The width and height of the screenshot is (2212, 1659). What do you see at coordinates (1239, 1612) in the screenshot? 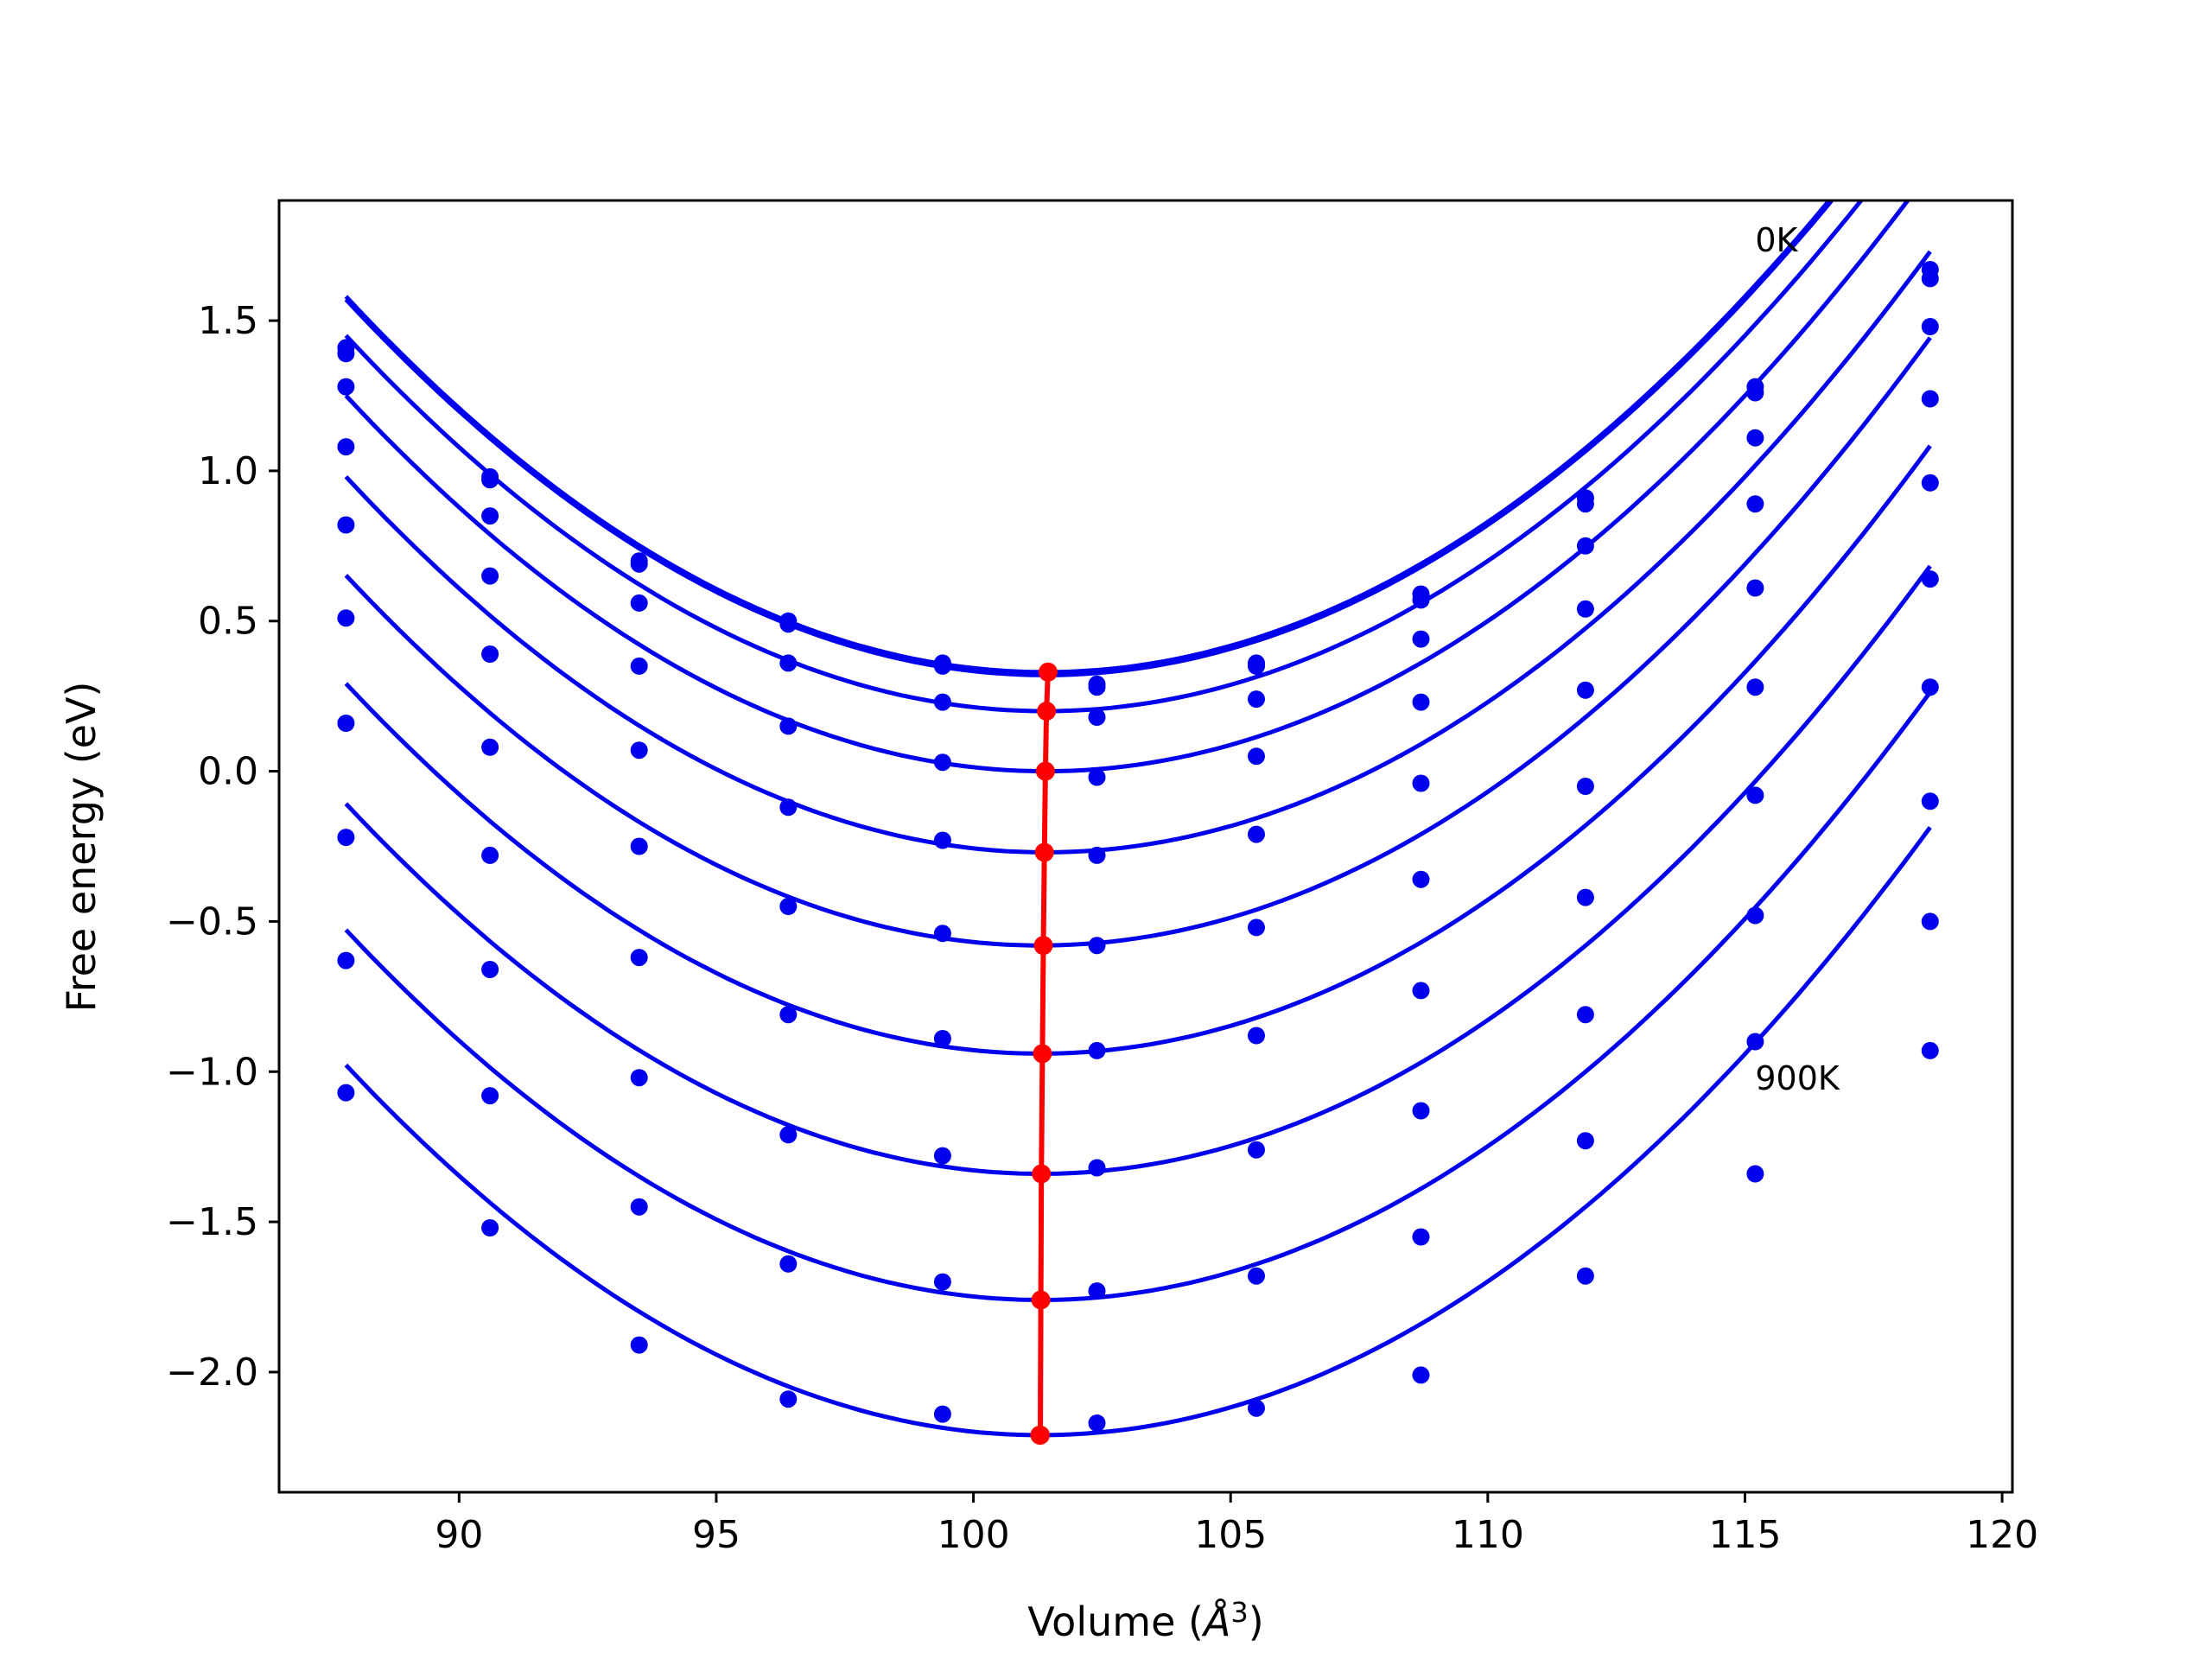
I see `x-axis-title-exponent: 3` at bounding box center [1239, 1612].